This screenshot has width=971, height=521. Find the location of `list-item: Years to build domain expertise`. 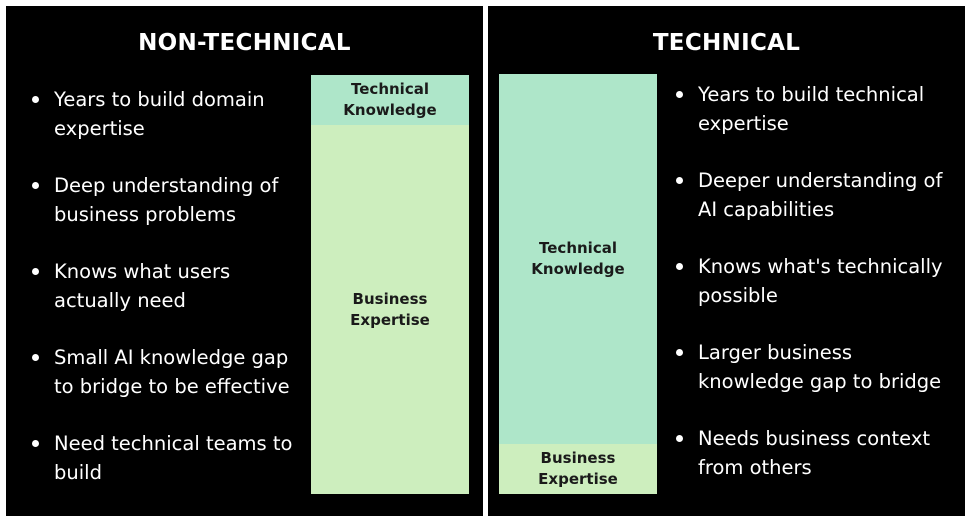

list-item: Years to build domain expertise is located at coordinates (171, 114).